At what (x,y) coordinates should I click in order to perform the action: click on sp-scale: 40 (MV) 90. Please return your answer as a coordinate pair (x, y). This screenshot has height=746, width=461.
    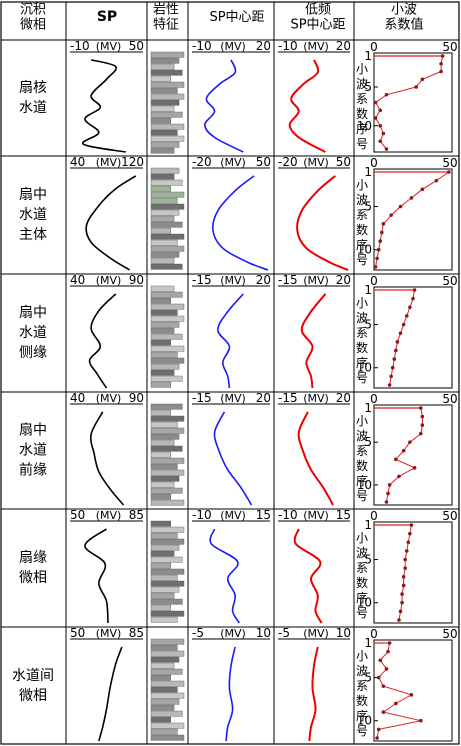
    Looking at the image, I should click on (107, 398).